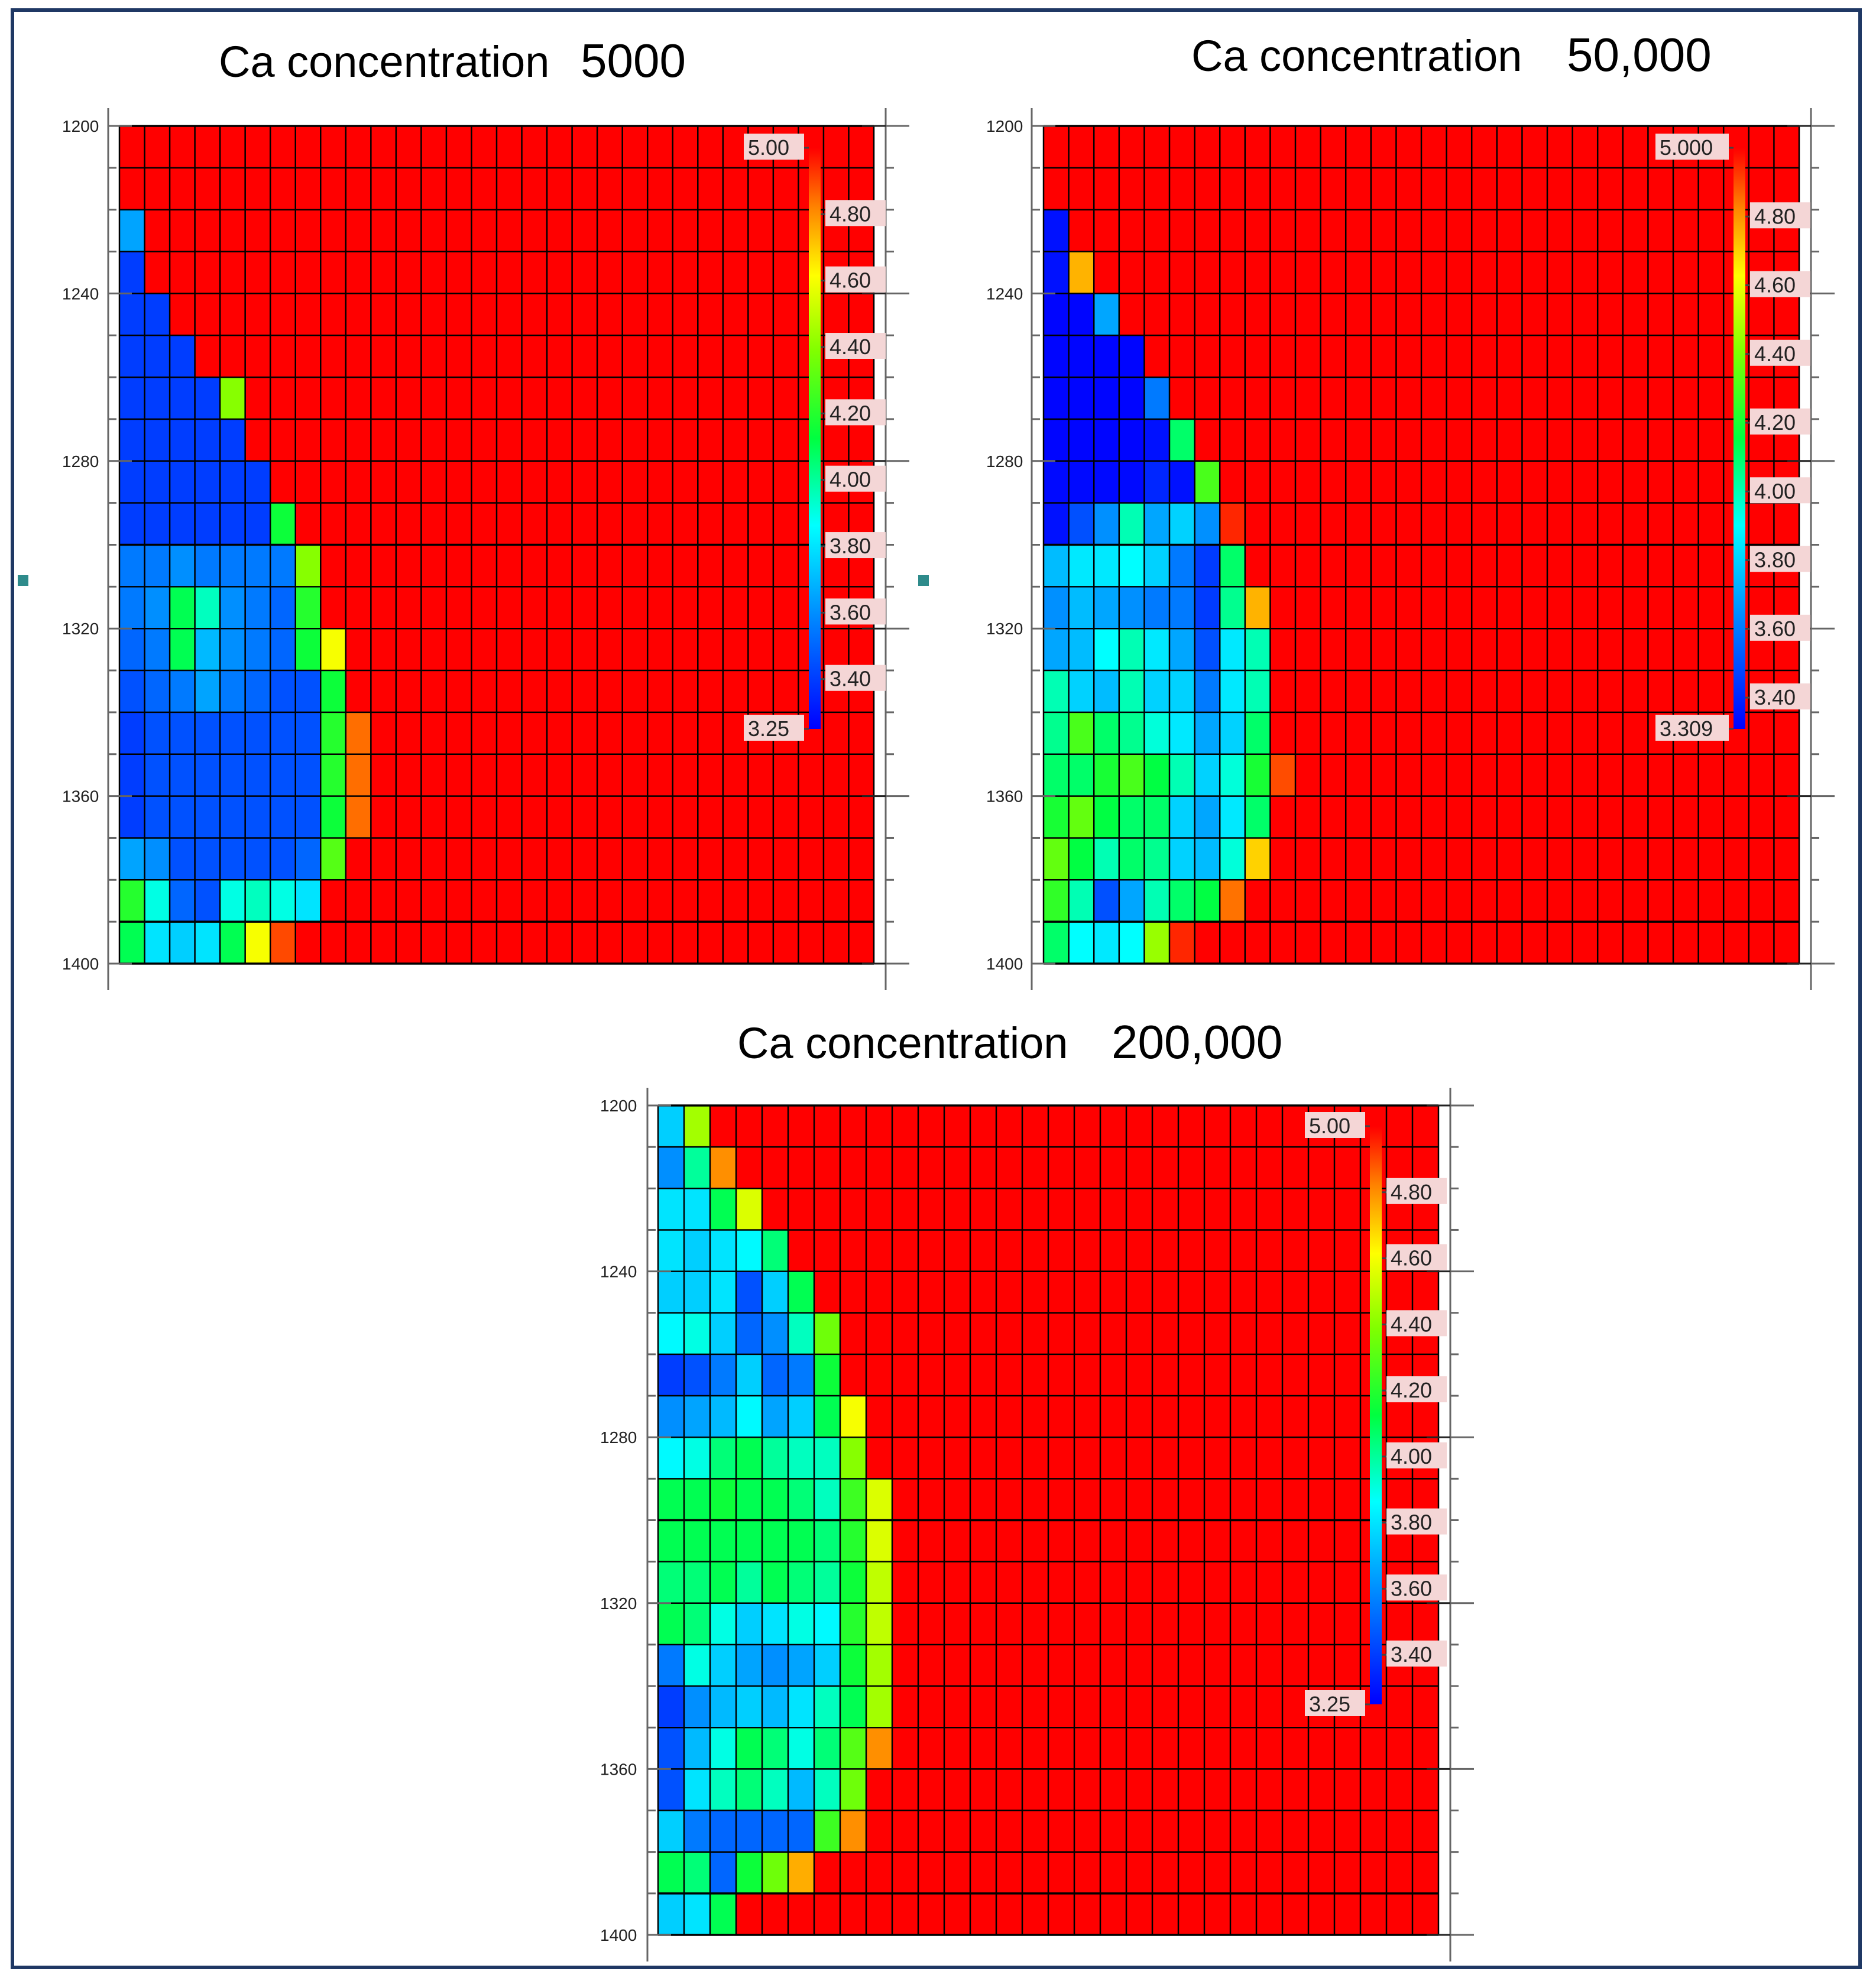 The height and width of the screenshot is (1981, 1876). What do you see at coordinates (850, 413) in the screenshot?
I see `colorbar-label: 4.20` at bounding box center [850, 413].